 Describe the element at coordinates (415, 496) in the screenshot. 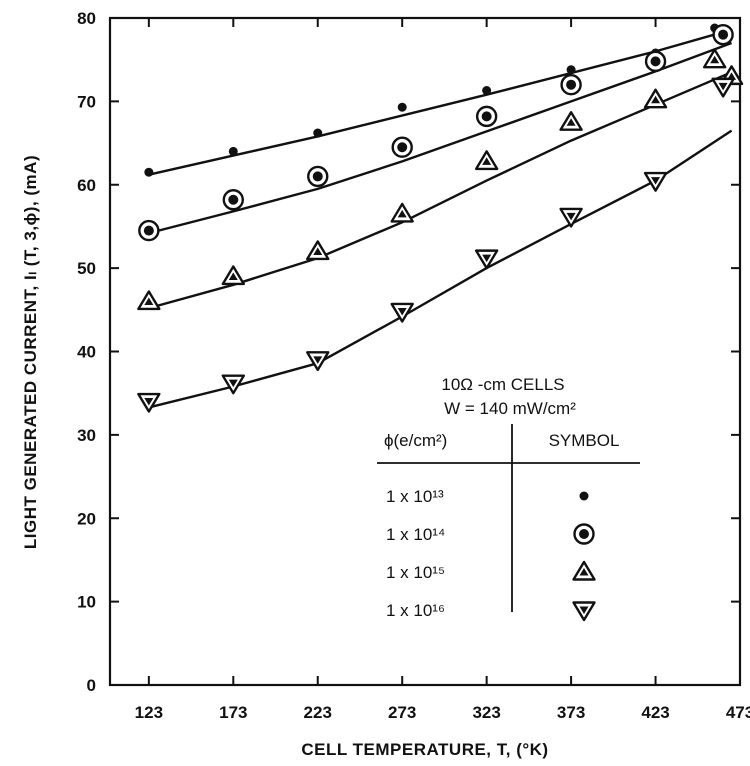

I see `legend-entry-1: 1 x 10¹³` at that location.